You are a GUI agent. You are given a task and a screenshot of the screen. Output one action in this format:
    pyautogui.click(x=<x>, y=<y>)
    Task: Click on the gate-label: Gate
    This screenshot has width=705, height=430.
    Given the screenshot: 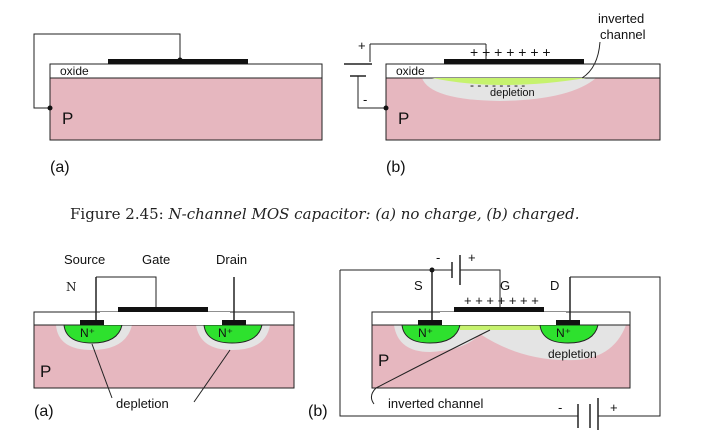 What is the action you would take?
    pyautogui.click(x=156, y=259)
    